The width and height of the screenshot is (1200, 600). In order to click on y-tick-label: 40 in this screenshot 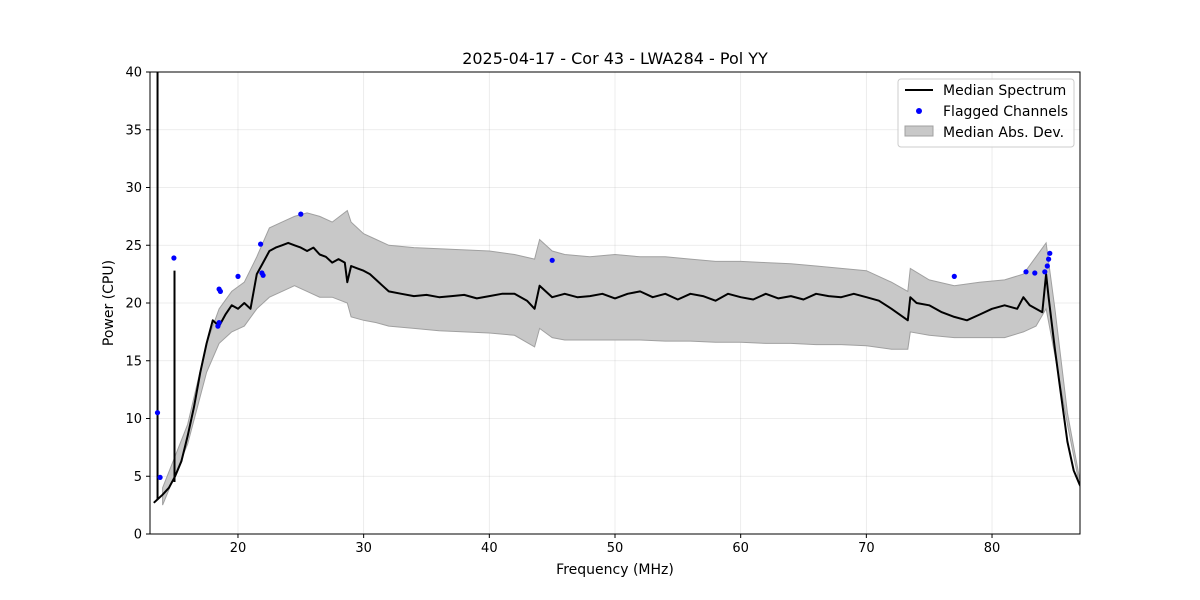, I will do `click(133, 73)`.